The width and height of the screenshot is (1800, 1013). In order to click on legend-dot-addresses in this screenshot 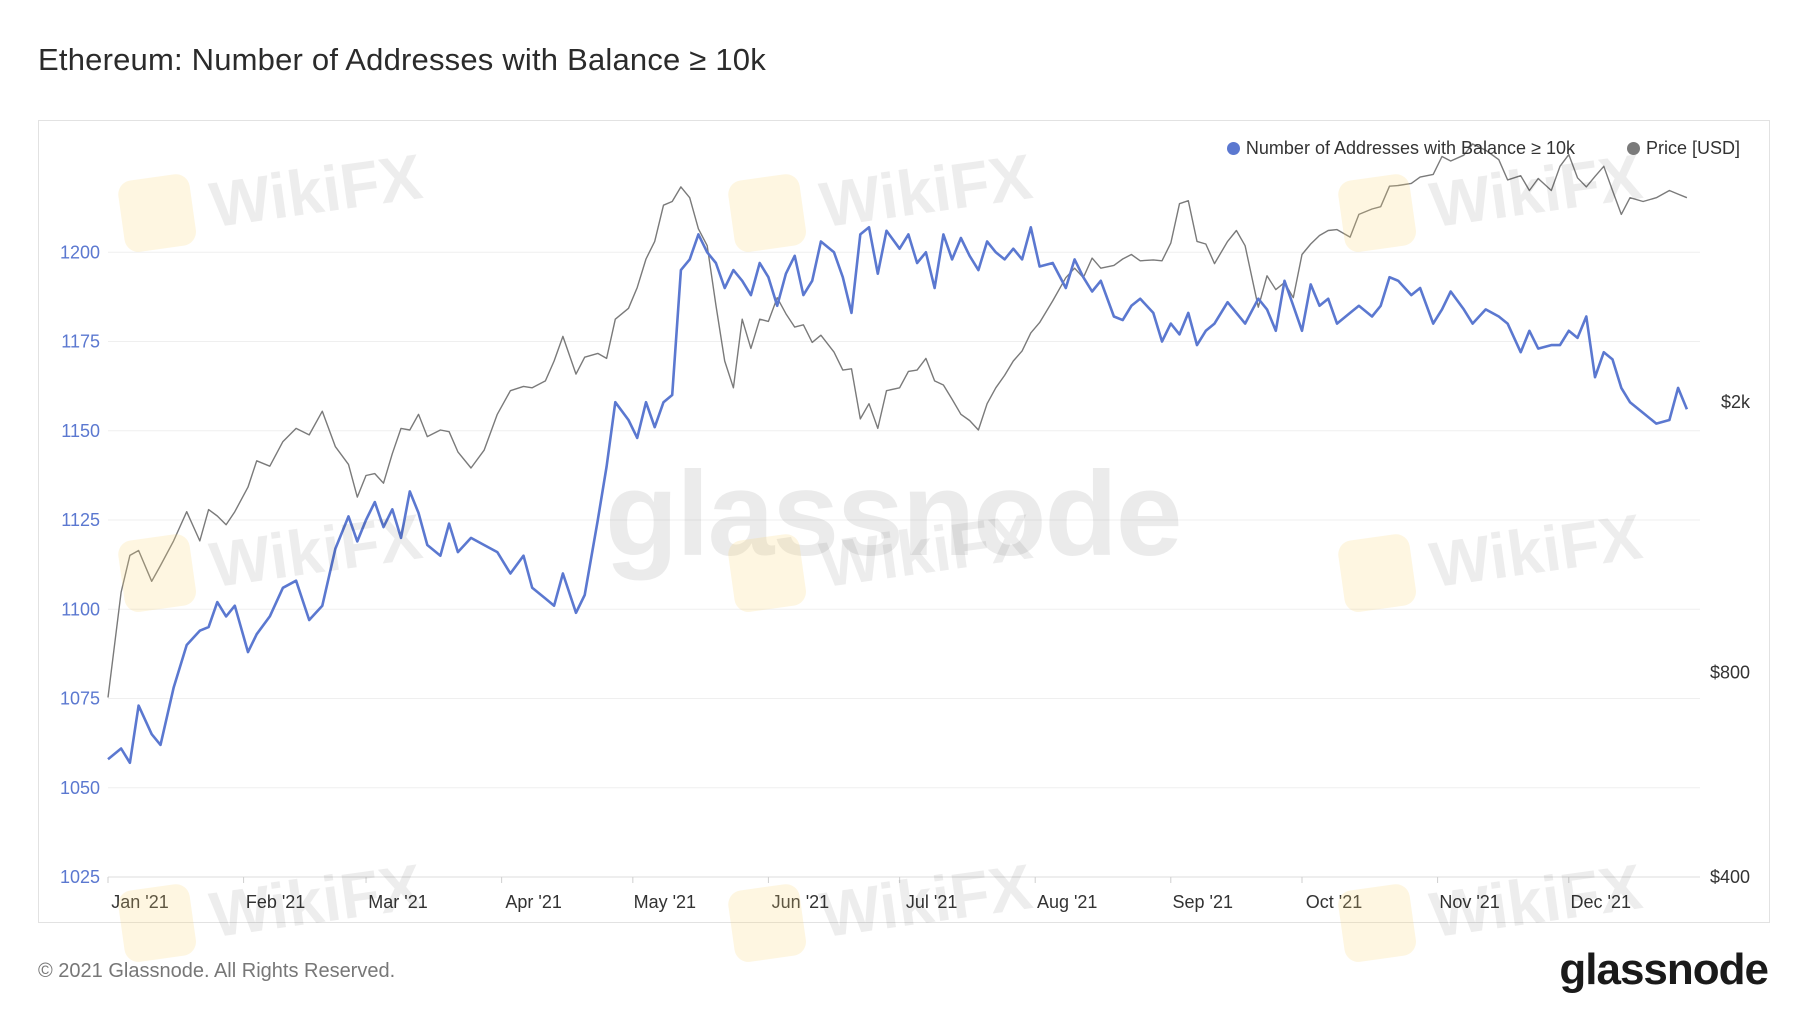, I will do `click(1233, 148)`.